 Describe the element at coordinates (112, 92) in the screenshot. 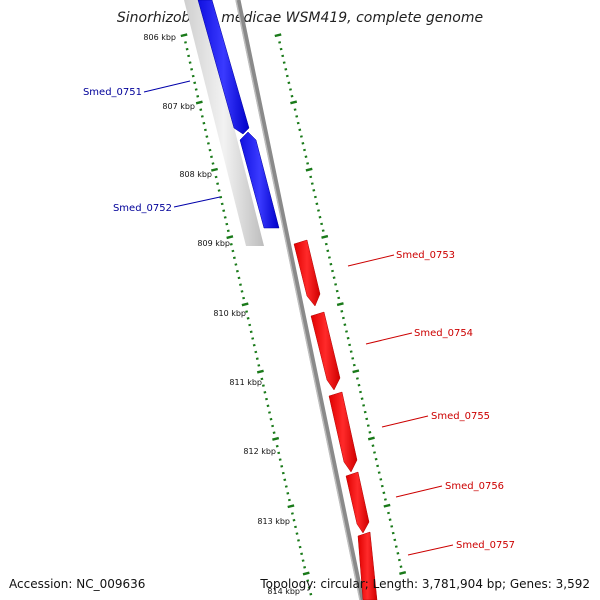

I see `label-Smed_0751: Smed_0751` at that location.